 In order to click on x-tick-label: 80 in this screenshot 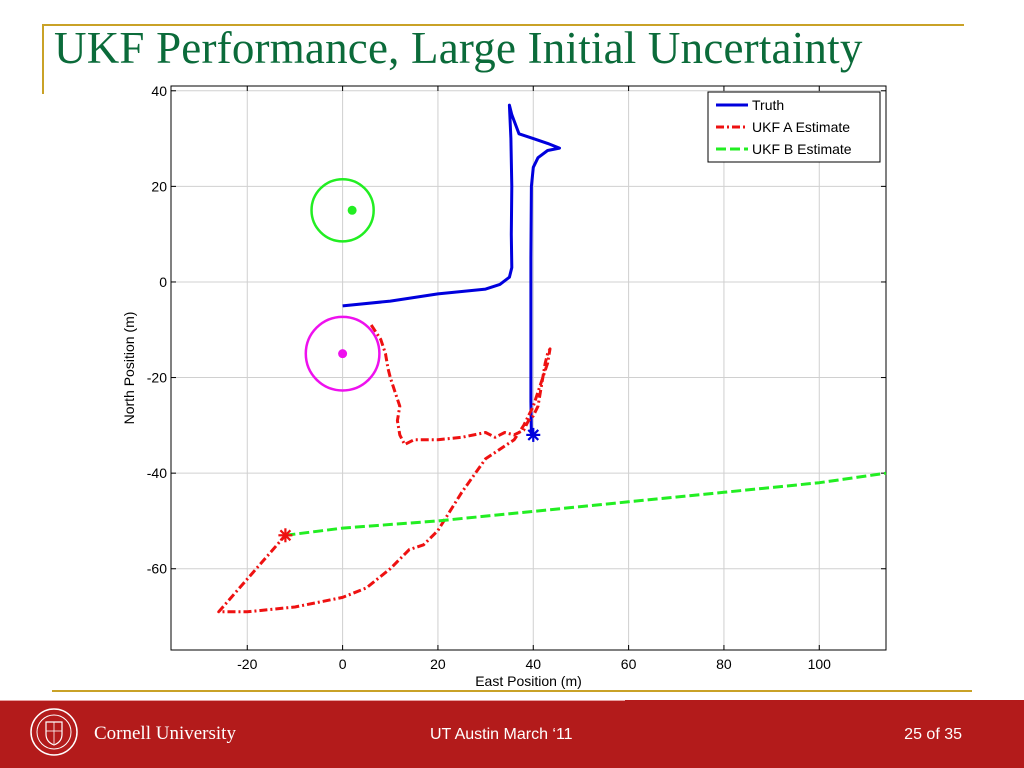, I will do `click(724, 664)`.